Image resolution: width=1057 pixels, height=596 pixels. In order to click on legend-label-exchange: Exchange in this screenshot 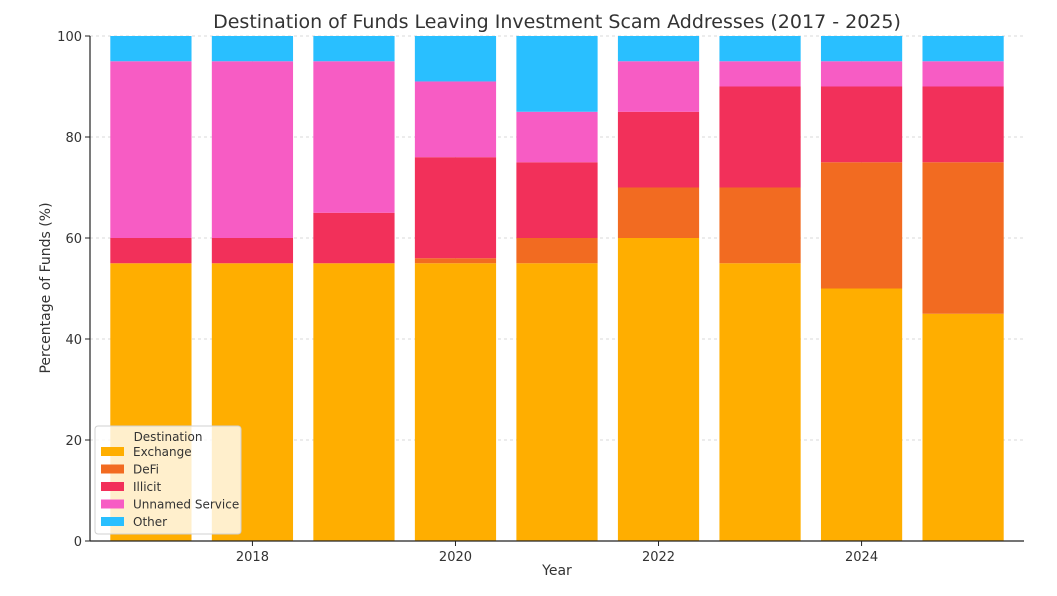, I will do `click(162, 452)`.